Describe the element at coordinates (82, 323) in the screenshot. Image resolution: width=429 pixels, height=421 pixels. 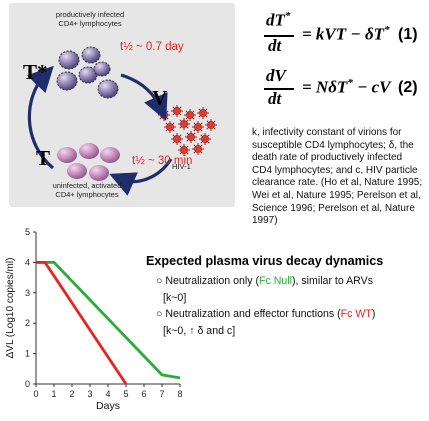
I see `fc-wt-decay-line` at that location.